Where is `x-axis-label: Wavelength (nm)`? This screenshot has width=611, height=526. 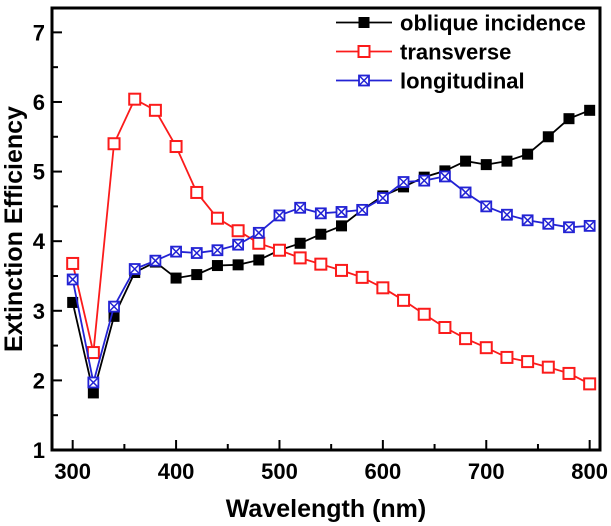
x-axis-label: Wavelength (nm) is located at coordinates (326, 509).